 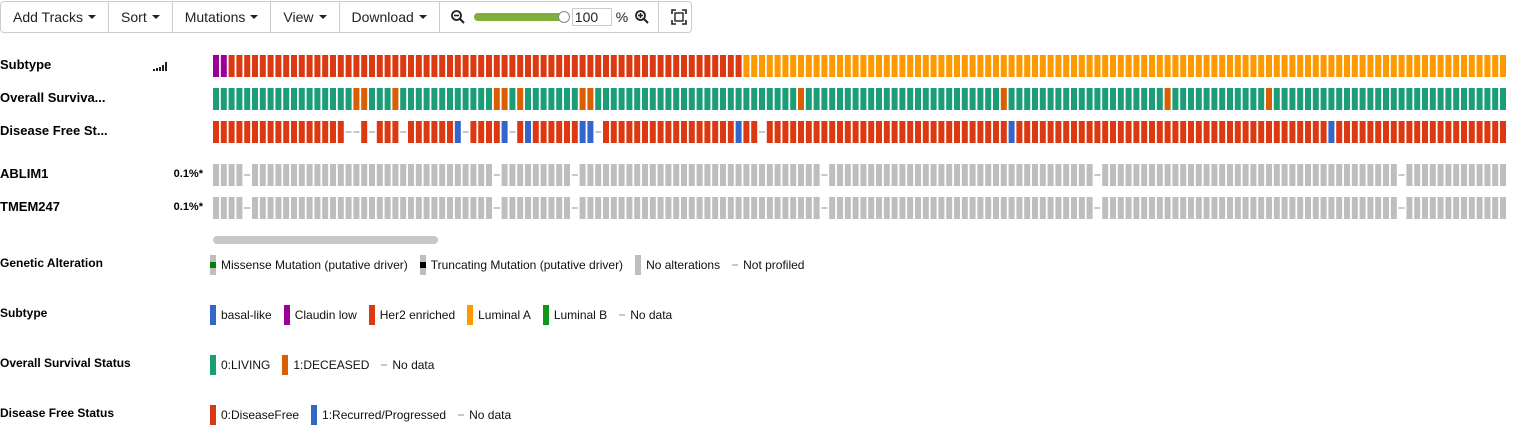 I want to click on tmem247-not-profiled-cell, so click(x=496, y=208).